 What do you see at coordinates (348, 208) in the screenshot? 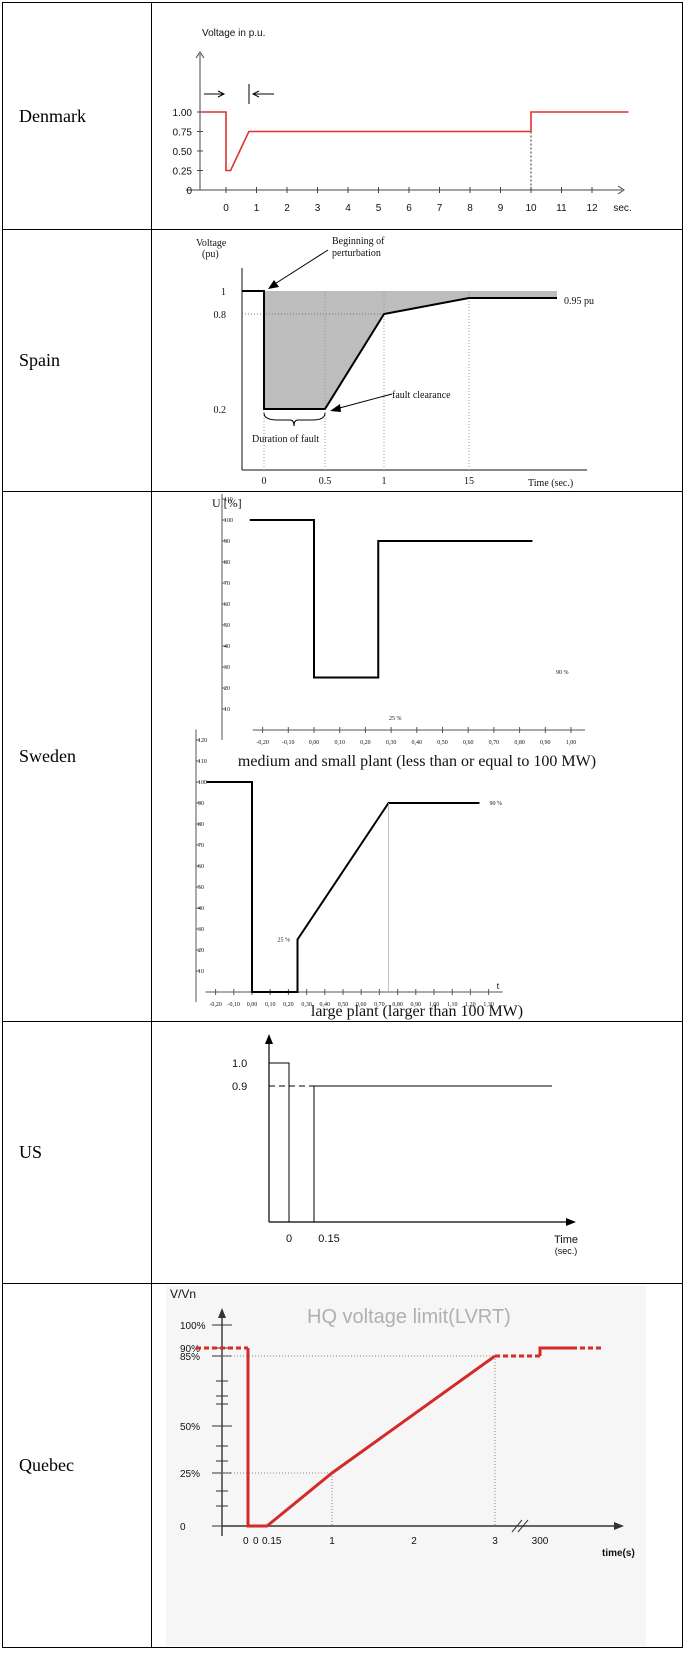
I see `x-tick-label: 4` at bounding box center [348, 208].